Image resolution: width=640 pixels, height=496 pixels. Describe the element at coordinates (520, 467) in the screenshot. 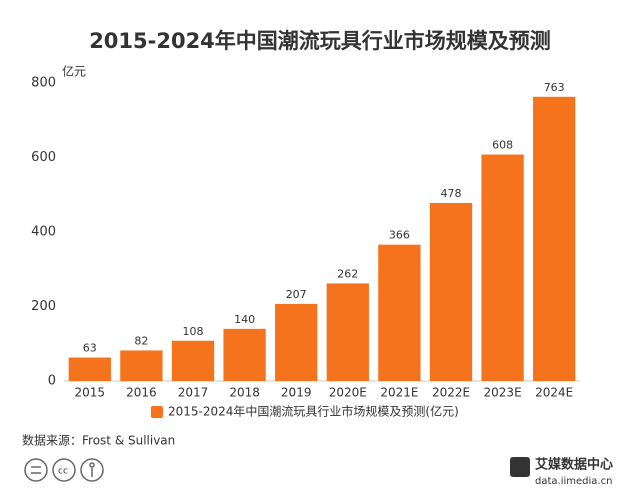

I see `brand-logo` at that location.